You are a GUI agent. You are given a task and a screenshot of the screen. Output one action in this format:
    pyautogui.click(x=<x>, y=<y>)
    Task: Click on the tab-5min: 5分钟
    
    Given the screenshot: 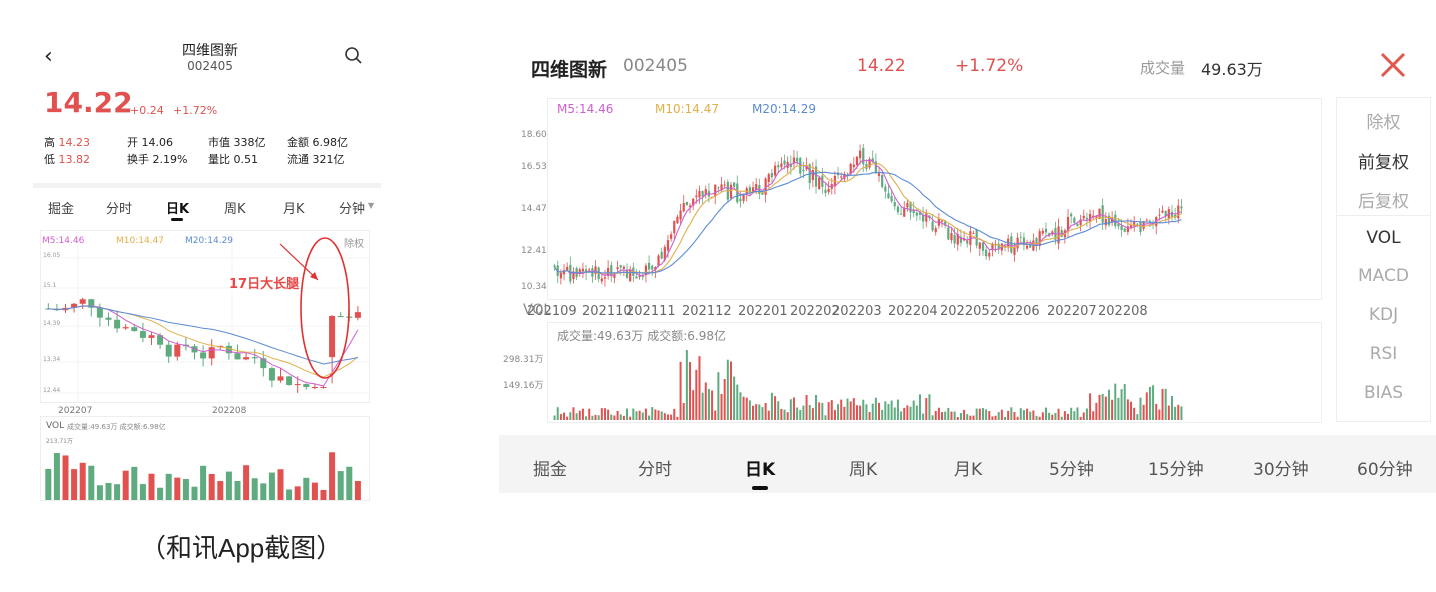 What is the action you would take?
    pyautogui.click(x=1071, y=470)
    